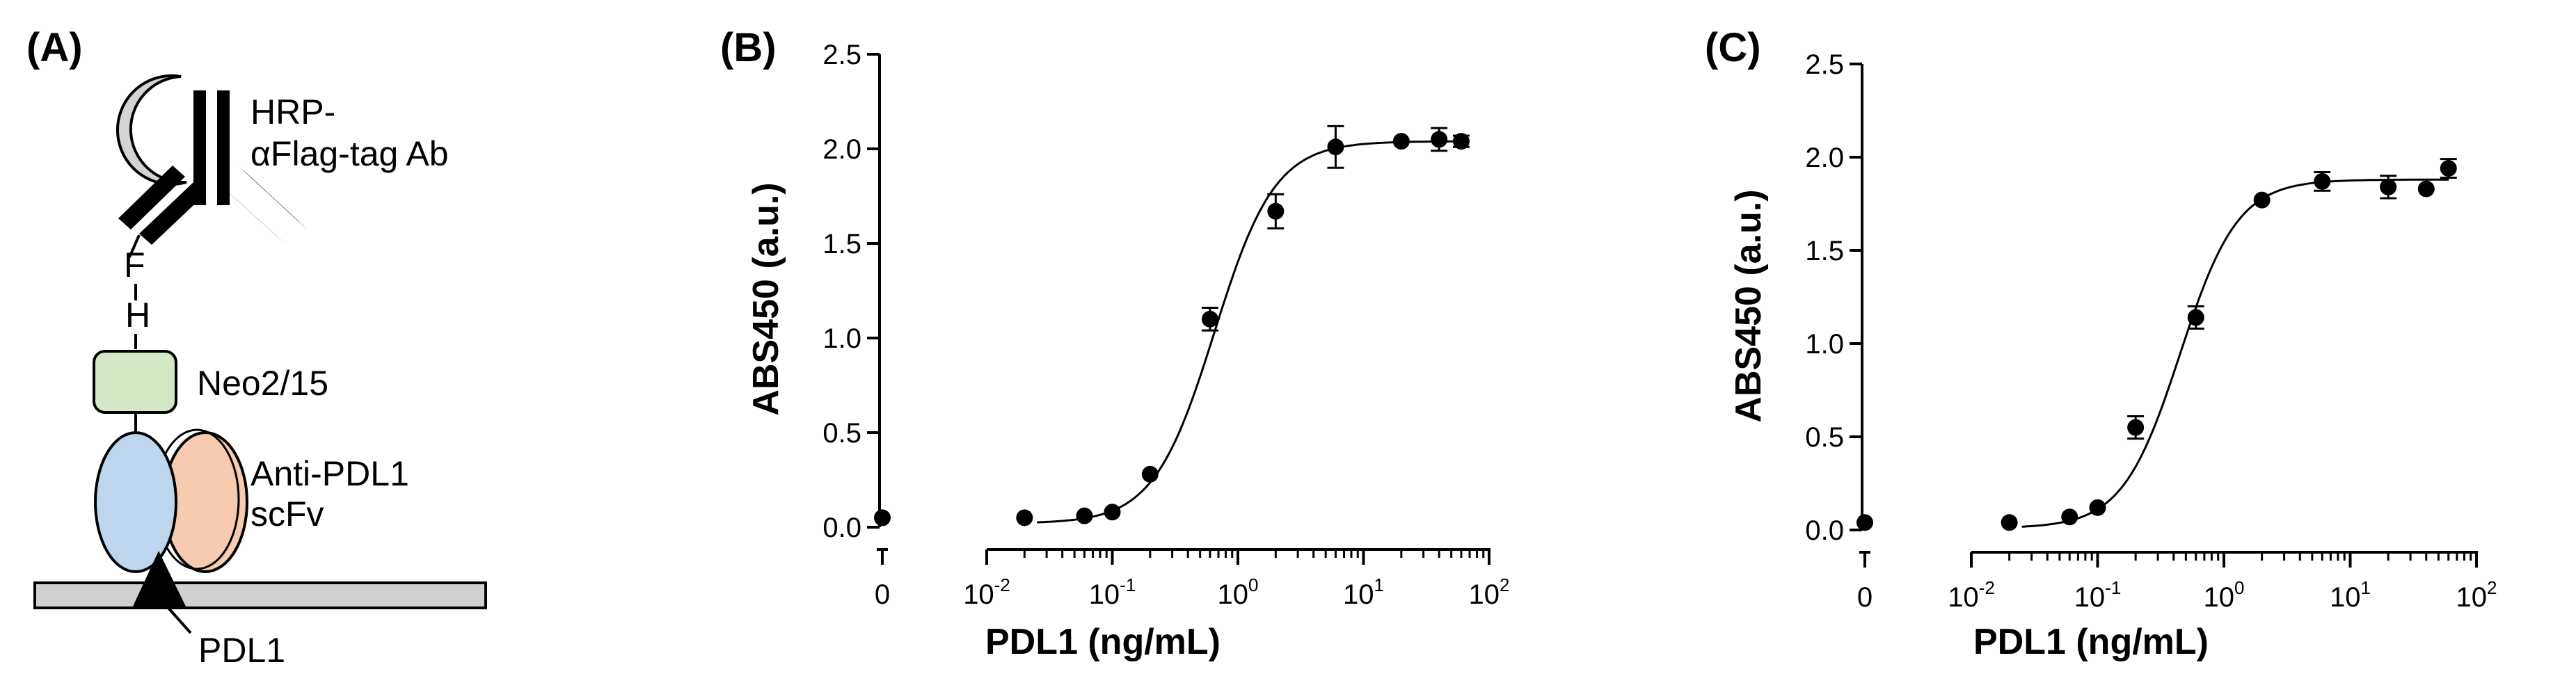  I want to click on neo-label: Neo2/15, so click(262, 383).